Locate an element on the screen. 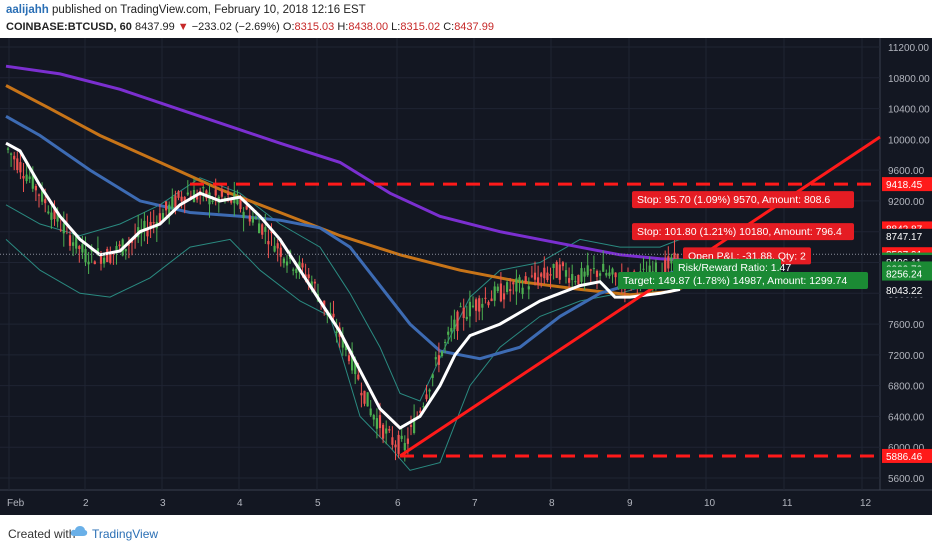 This screenshot has width=932, height=550. created-with-text: Created with is located at coordinates (42, 534).